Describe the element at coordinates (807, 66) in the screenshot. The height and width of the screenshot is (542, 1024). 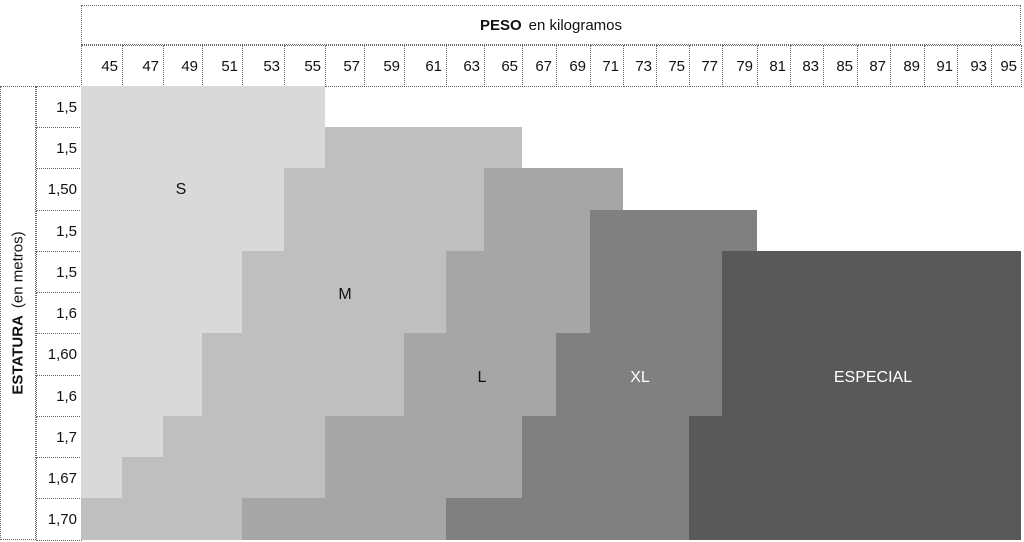
I see `weight-column-header: 83` at that location.